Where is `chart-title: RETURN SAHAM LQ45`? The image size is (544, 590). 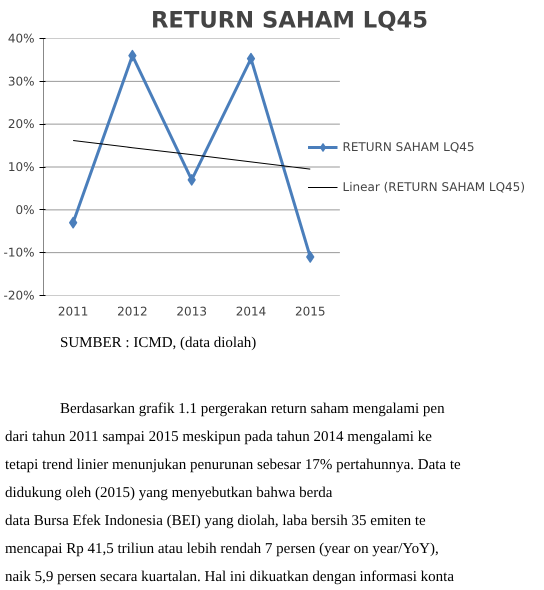 chart-title: RETURN SAHAM LQ45 is located at coordinates (289, 21).